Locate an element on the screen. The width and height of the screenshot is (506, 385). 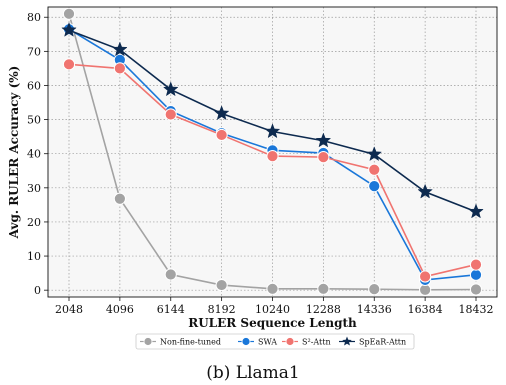
x-tick-label: 12288 is located at coordinates (323, 309).